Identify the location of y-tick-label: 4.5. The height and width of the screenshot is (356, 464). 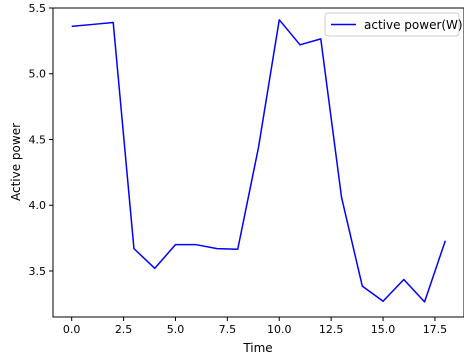
(38, 139).